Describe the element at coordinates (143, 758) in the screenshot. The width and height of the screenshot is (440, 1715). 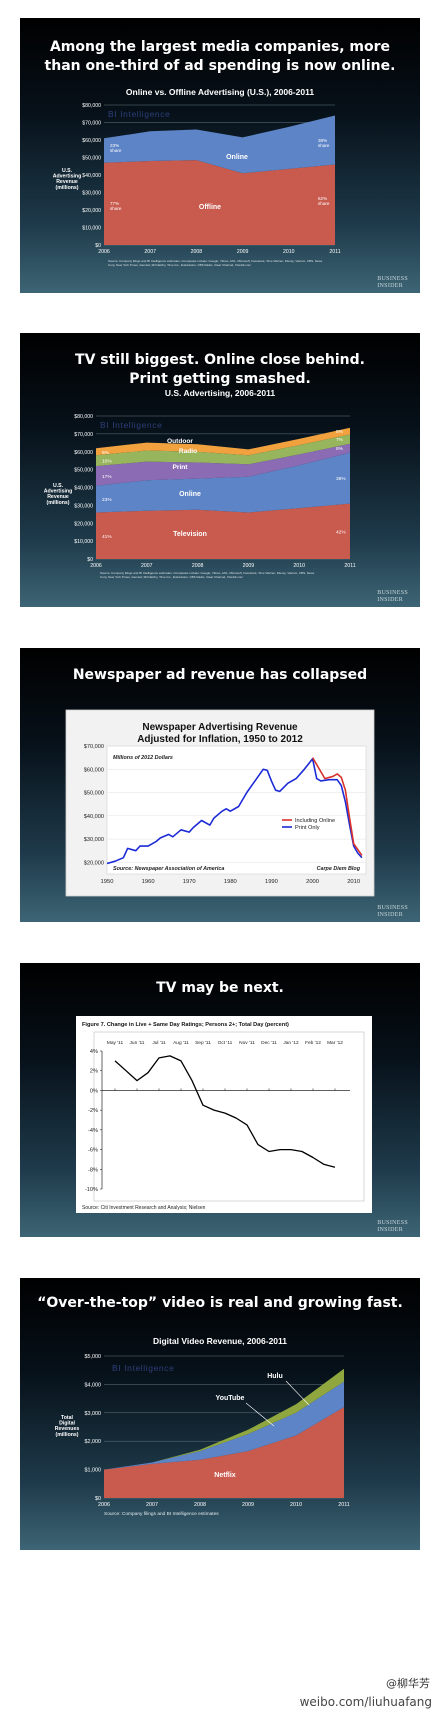
I see `chart-subtitle: Millions of 2012 Dollars` at that location.